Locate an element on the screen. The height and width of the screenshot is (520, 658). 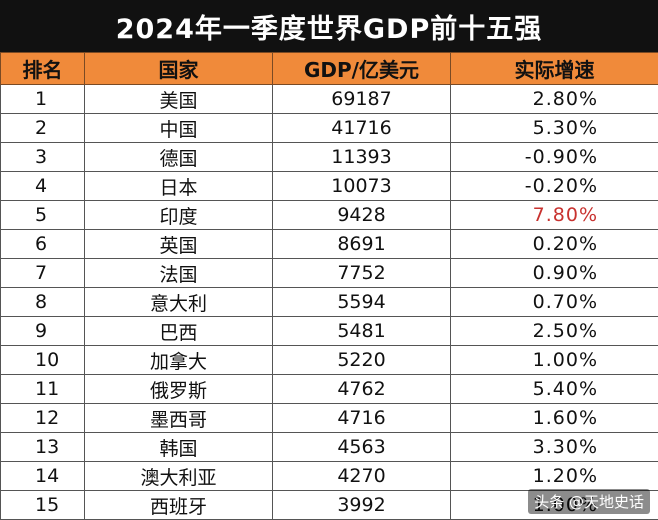
growth-cell: 0.90% is located at coordinates (554, 273).